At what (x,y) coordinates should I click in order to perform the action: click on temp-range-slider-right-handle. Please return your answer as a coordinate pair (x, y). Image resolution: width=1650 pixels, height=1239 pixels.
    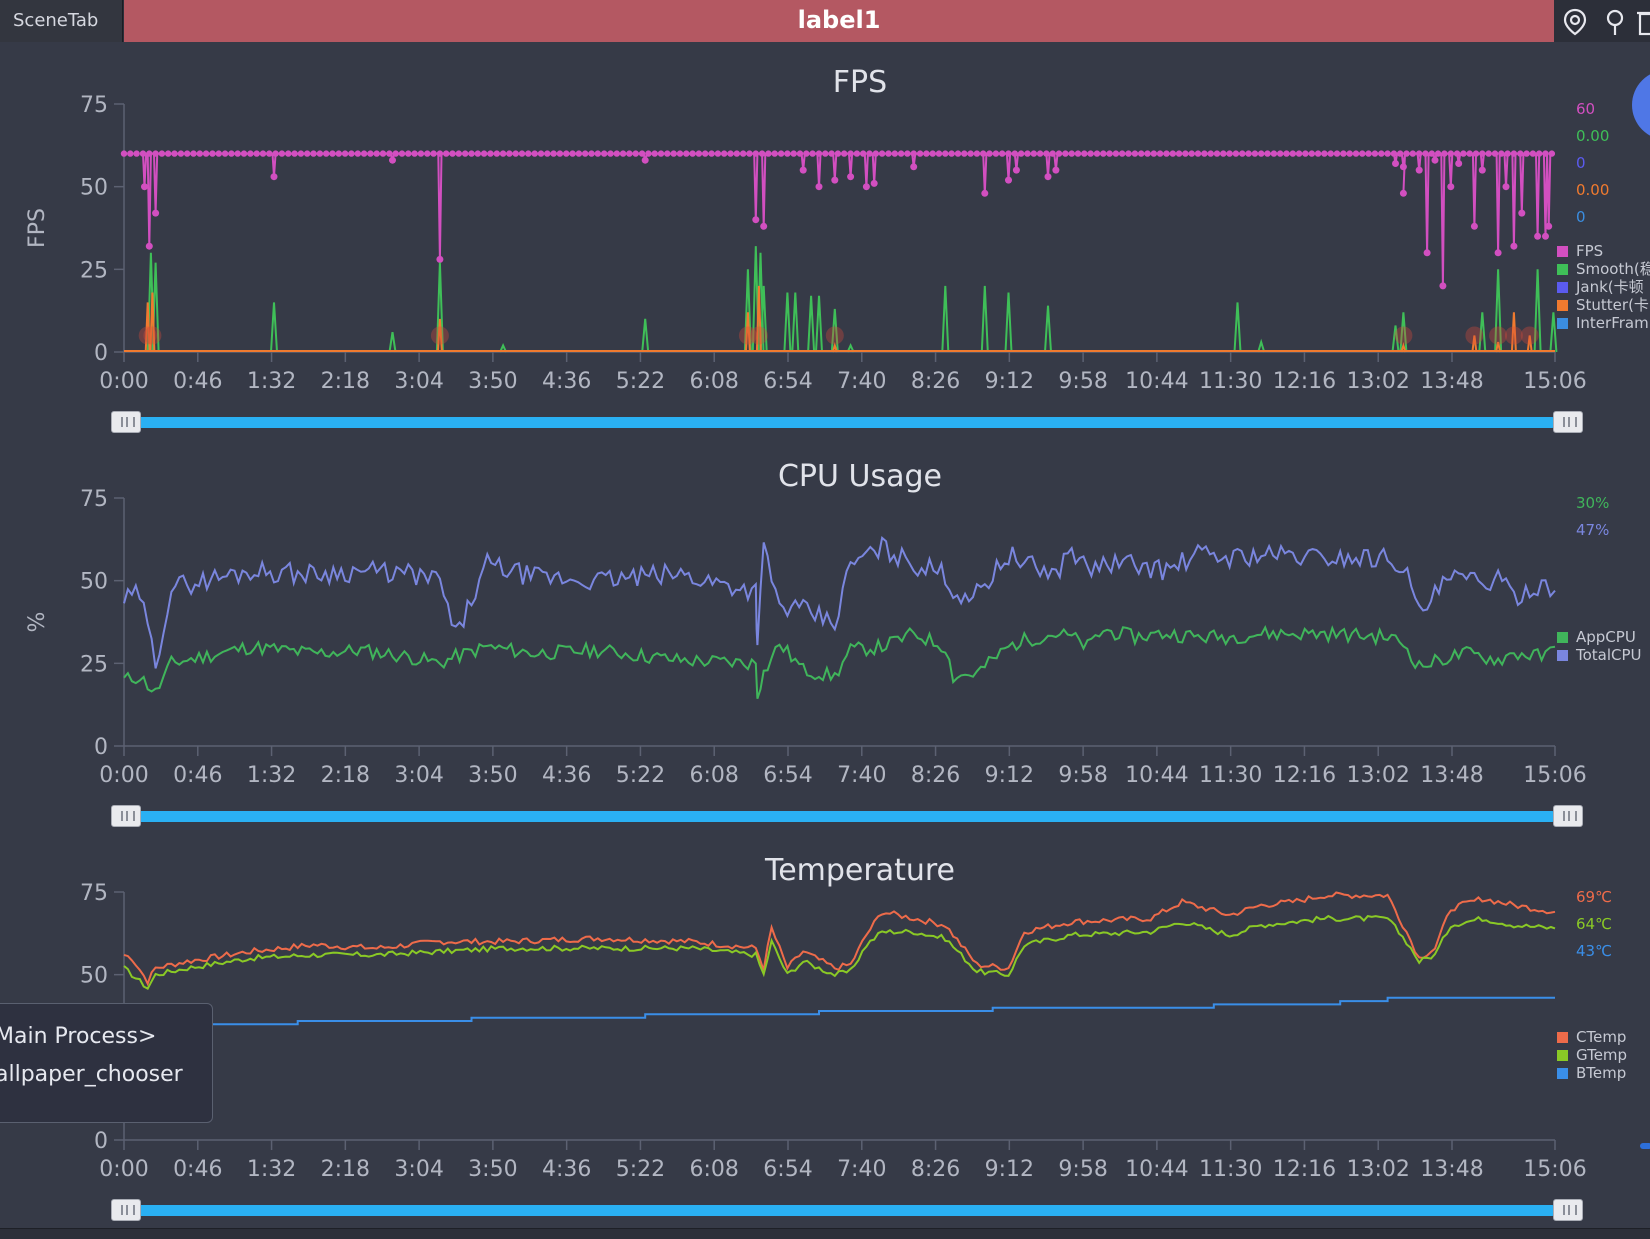
    Looking at the image, I should click on (1568, 1210).